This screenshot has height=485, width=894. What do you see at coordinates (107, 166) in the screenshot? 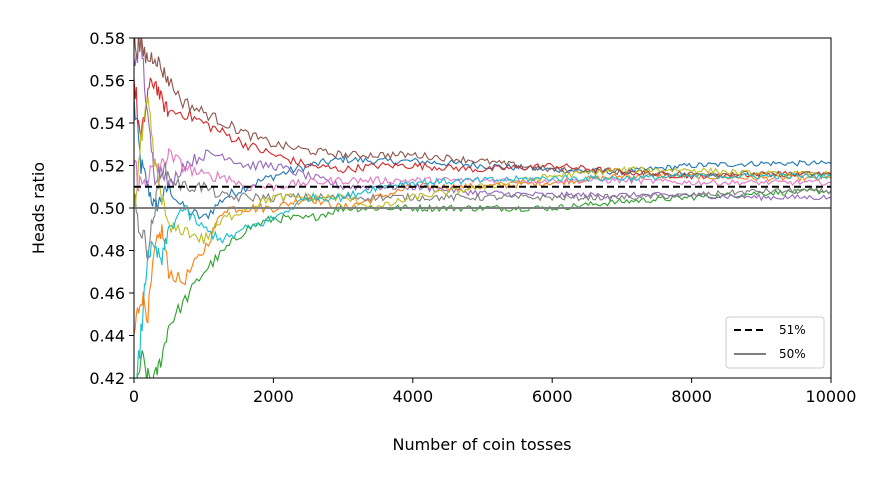
I see `y-tick-label: 0.52` at bounding box center [107, 166].